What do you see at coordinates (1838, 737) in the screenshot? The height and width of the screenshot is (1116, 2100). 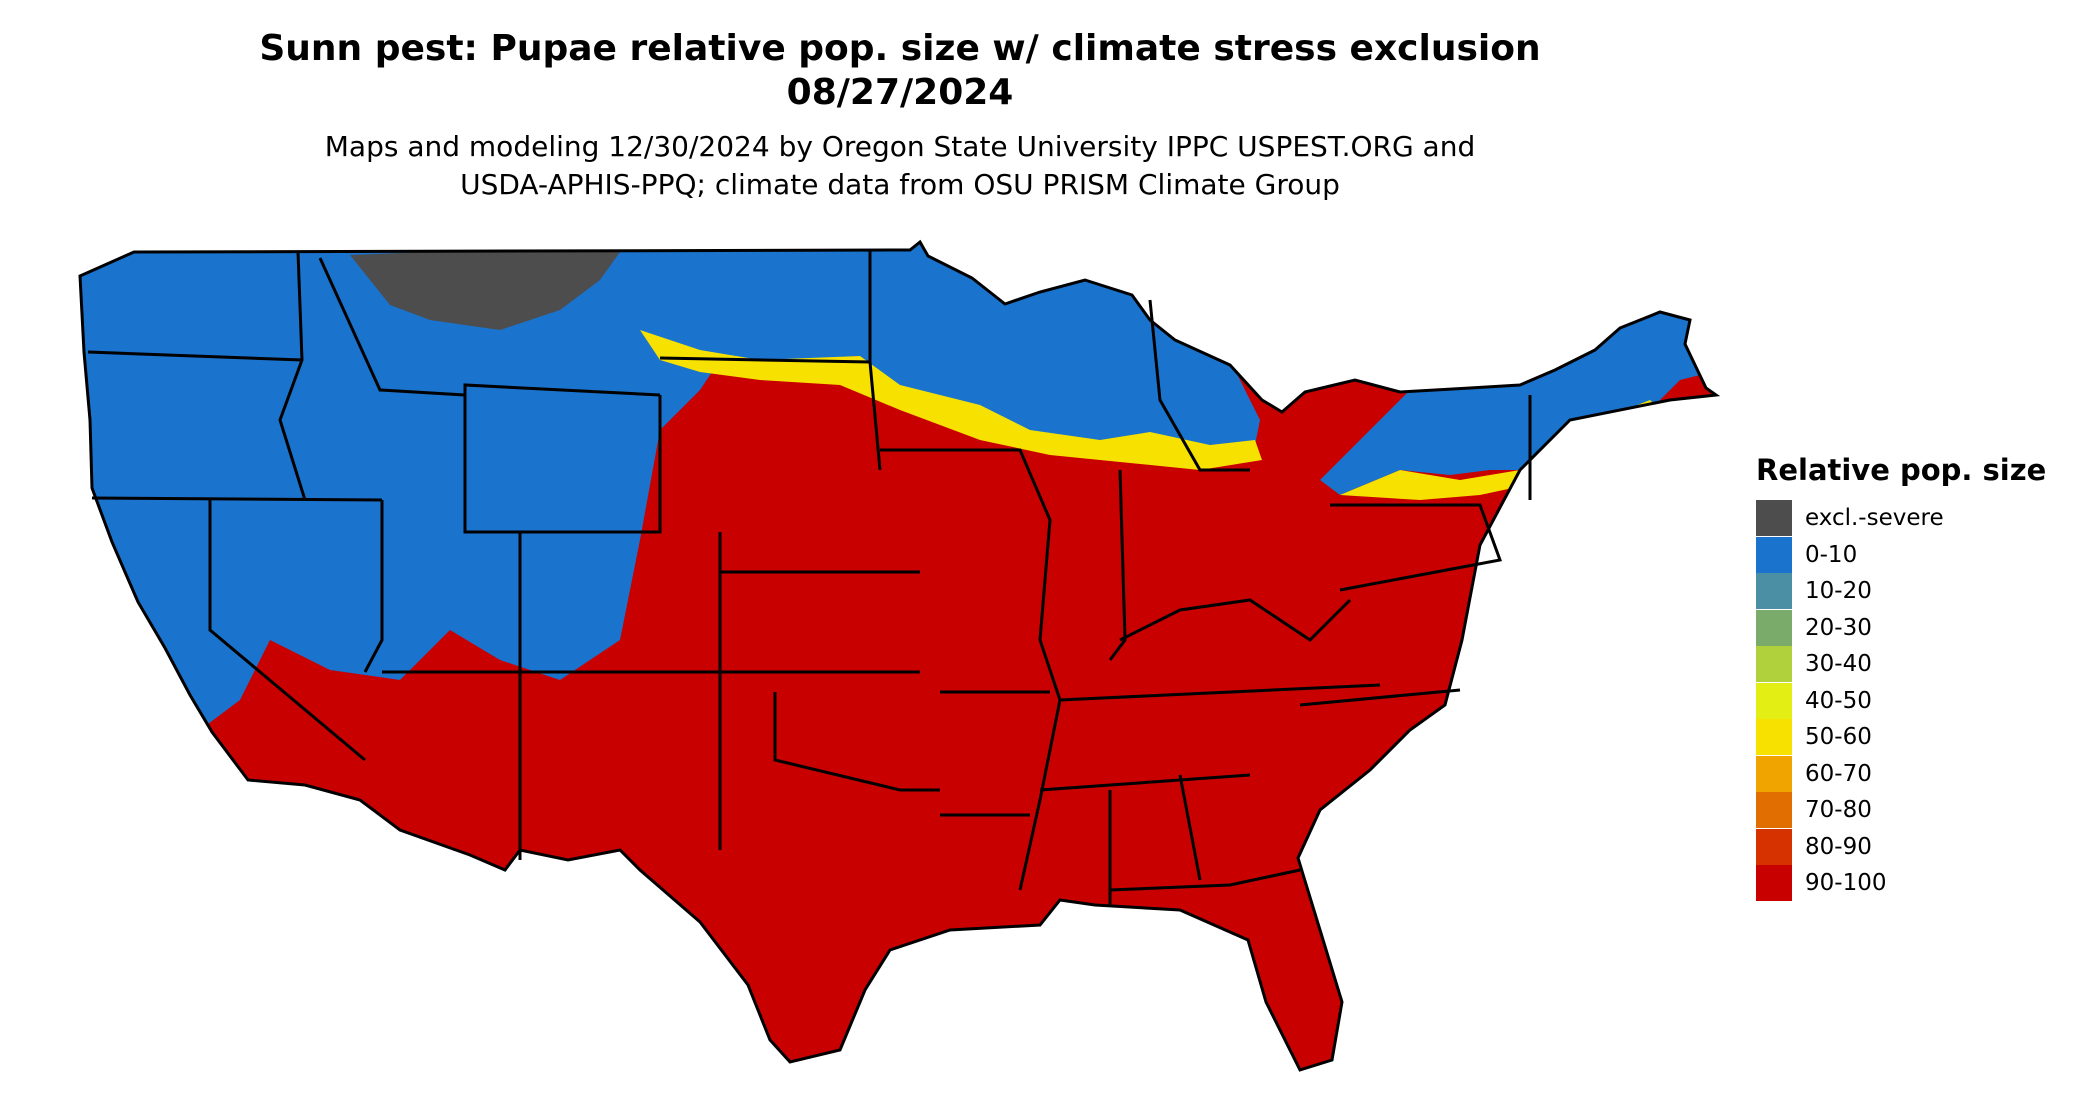 I see `legend-label: 50-60` at bounding box center [1838, 737].